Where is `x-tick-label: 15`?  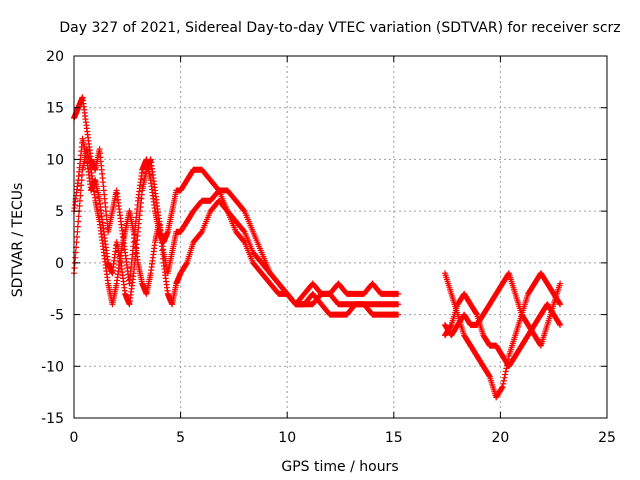 x-tick-label: 15 is located at coordinates (394, 438).